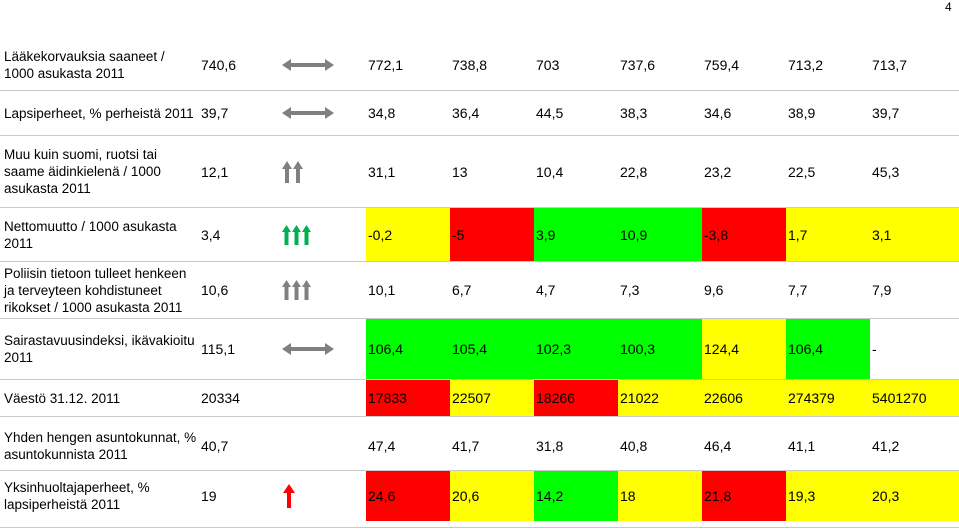 The width and height of the screenshot is (959, 532). What do you see at coordinates (466, 113) in the screenshot?
I see `value-cell: 36,4` at bounding box center [466, 113].